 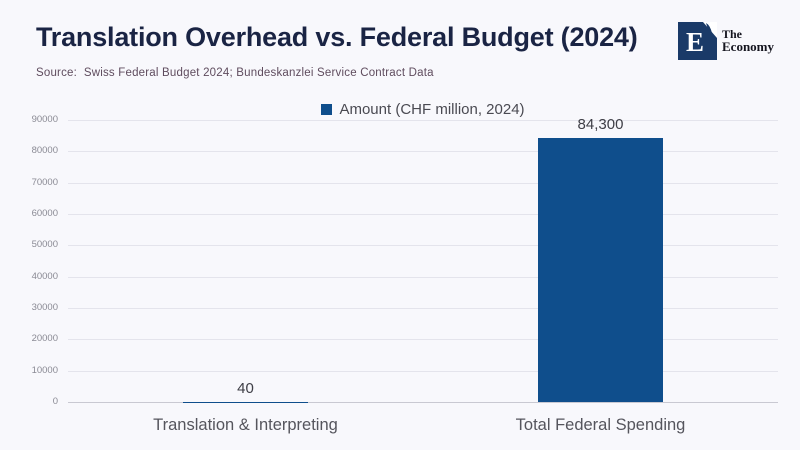 I want to click on y-axis-tick-label: 40000, so click(x=44, y=276).